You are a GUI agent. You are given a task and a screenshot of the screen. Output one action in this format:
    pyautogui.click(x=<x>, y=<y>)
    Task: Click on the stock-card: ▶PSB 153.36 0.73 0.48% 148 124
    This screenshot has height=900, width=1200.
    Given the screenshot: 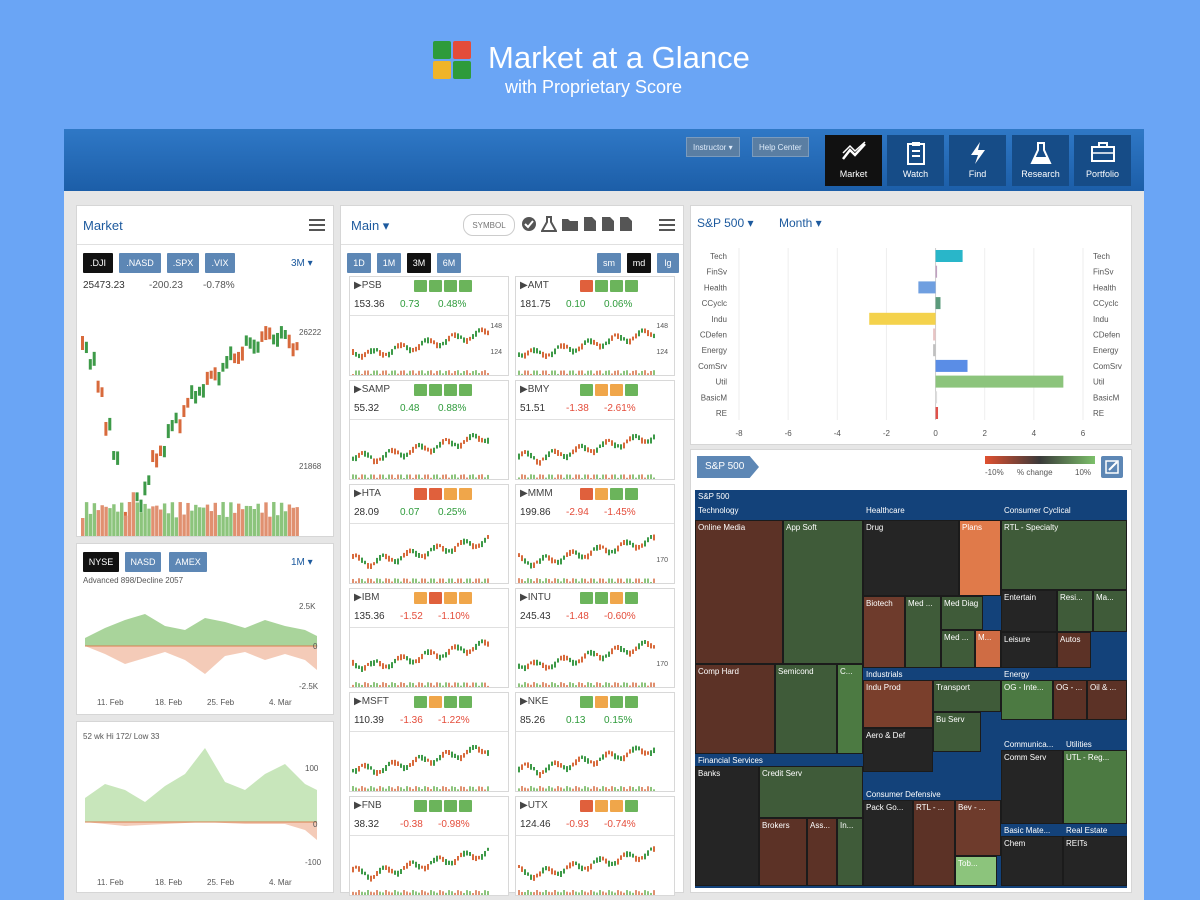 What is the action you would take?
    pyautogui.click(x=429, y=326)
    